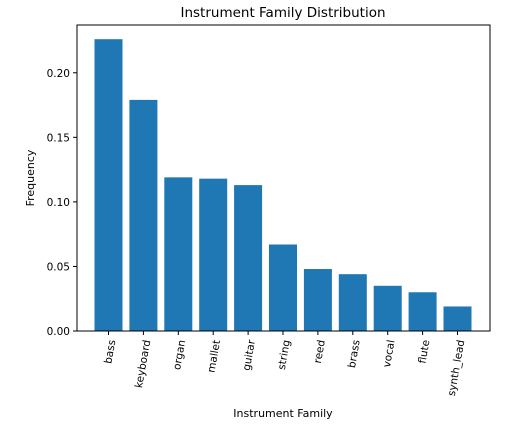 This screenshot has height=432, width=517. What do you see at coordinates (284, 355) in the screenshot?
I see `x-tick-label-string: string` at bounding box center [284, 355].